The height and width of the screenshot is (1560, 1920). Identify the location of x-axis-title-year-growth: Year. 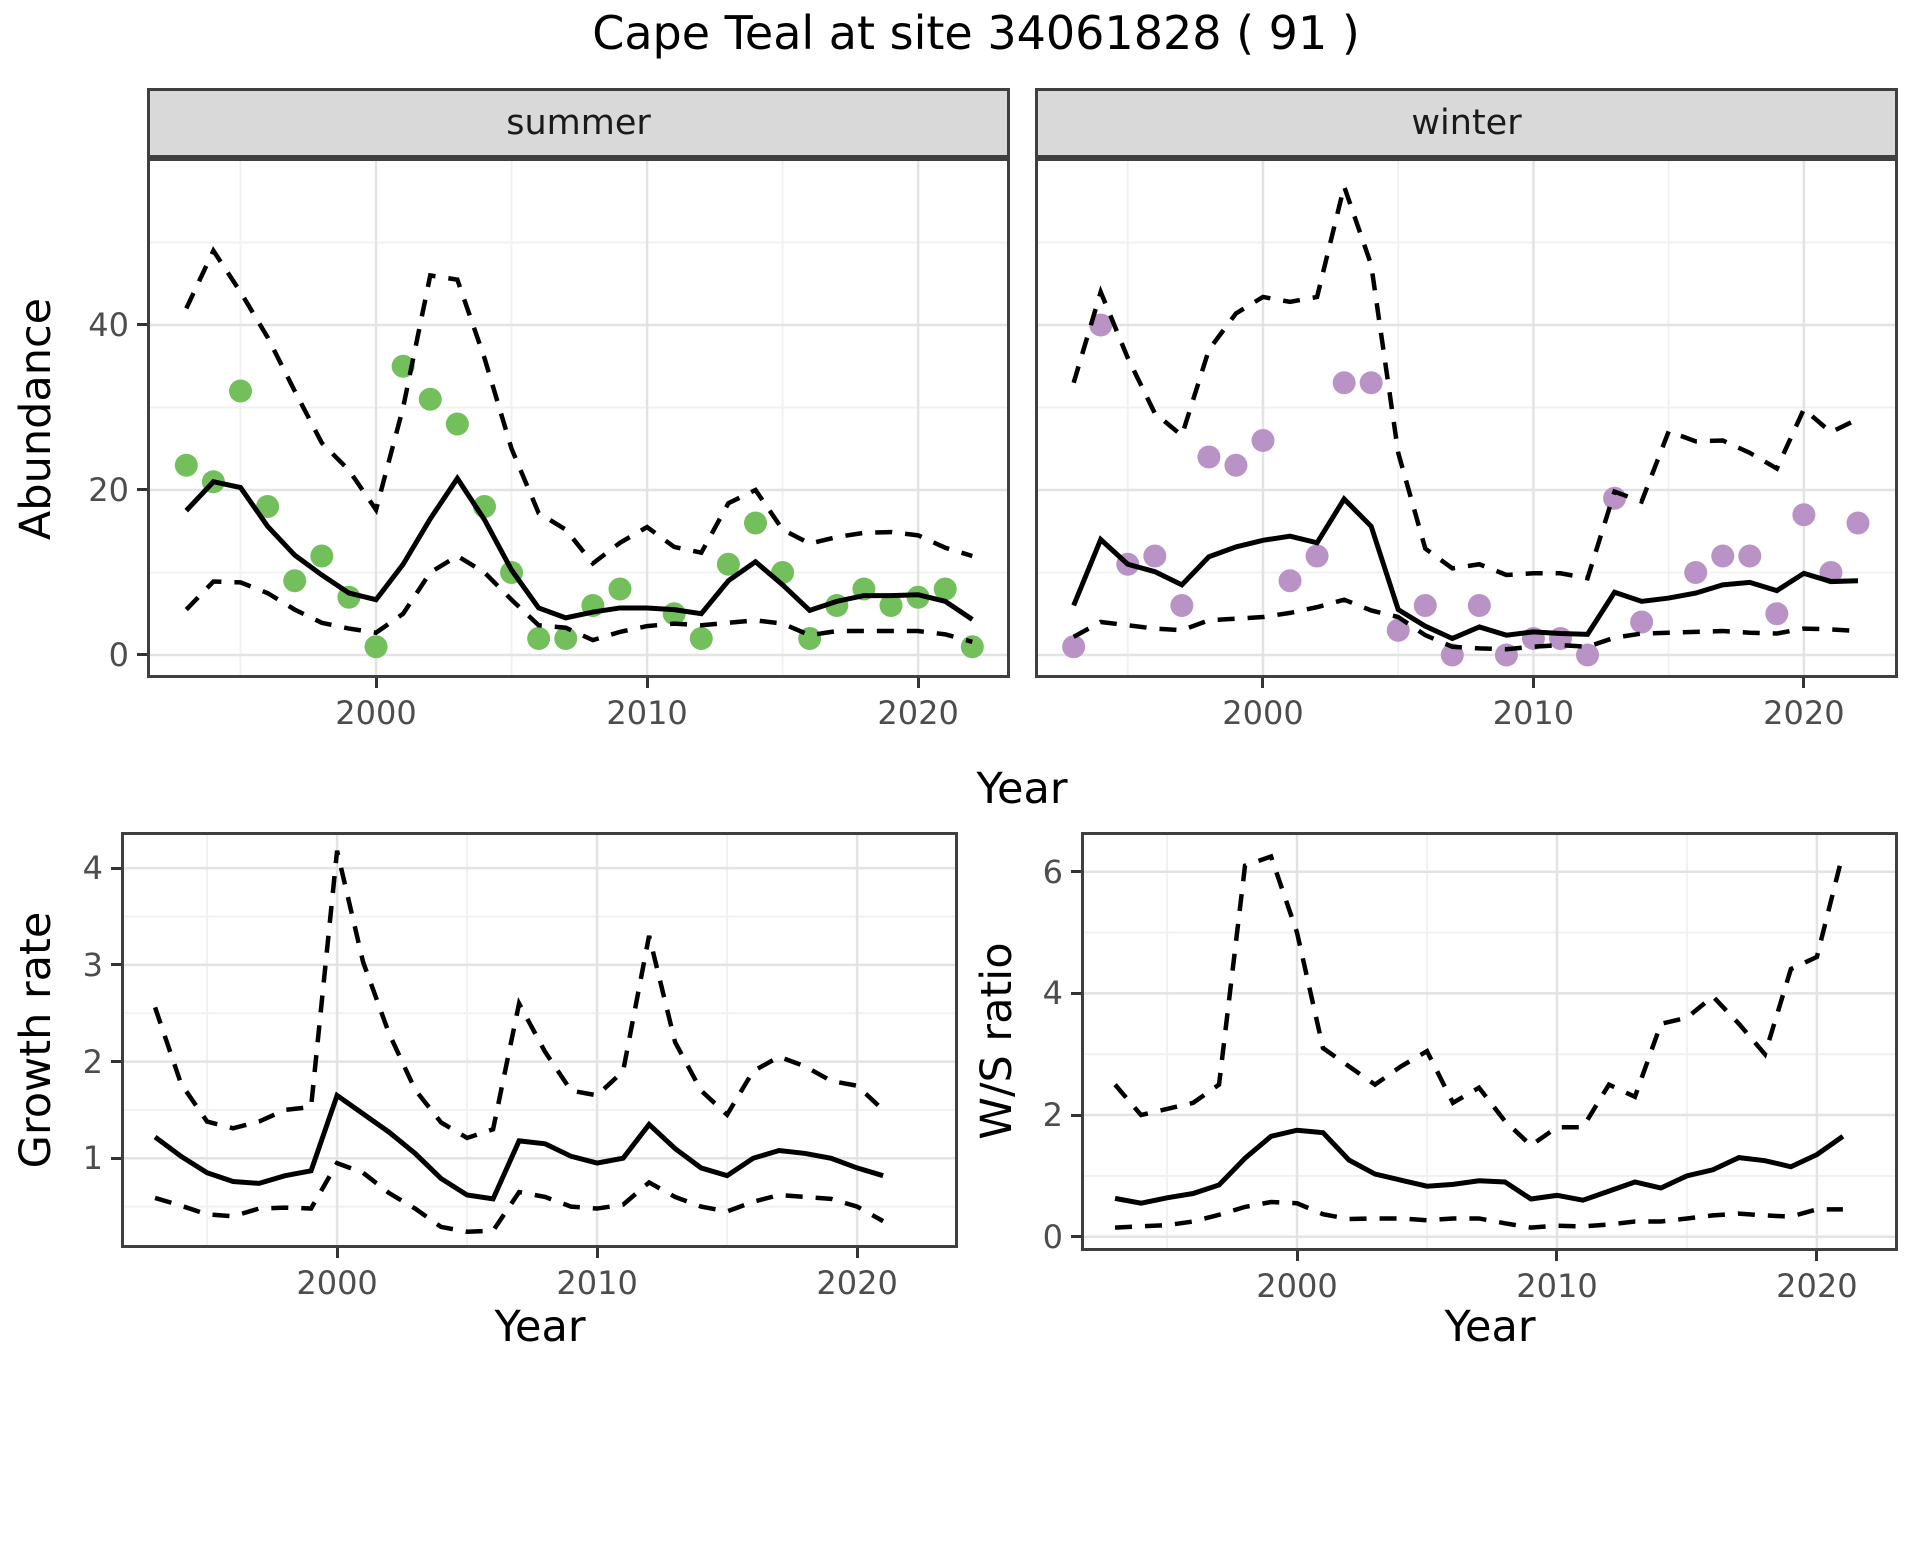
(540, 1327).